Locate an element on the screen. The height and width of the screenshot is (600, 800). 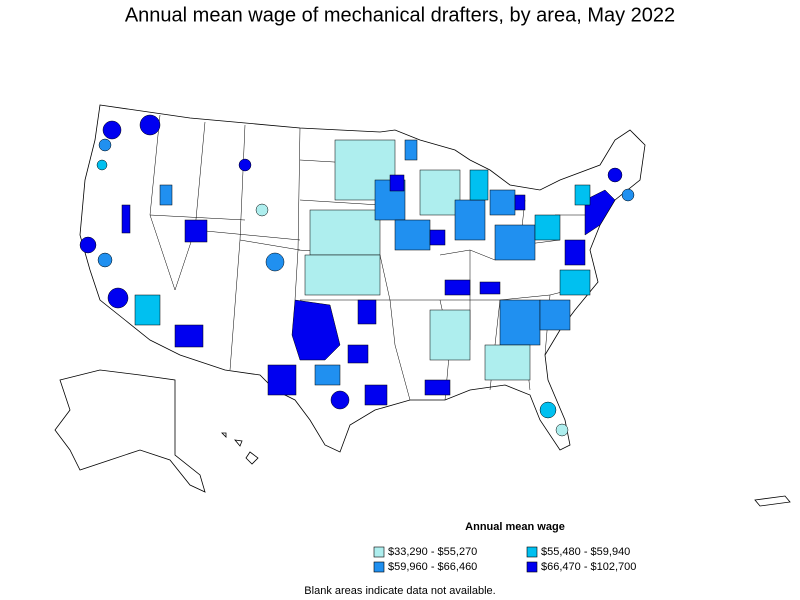
legend-label: $66,470 - $102,700 is located at coordinates (588, 567).